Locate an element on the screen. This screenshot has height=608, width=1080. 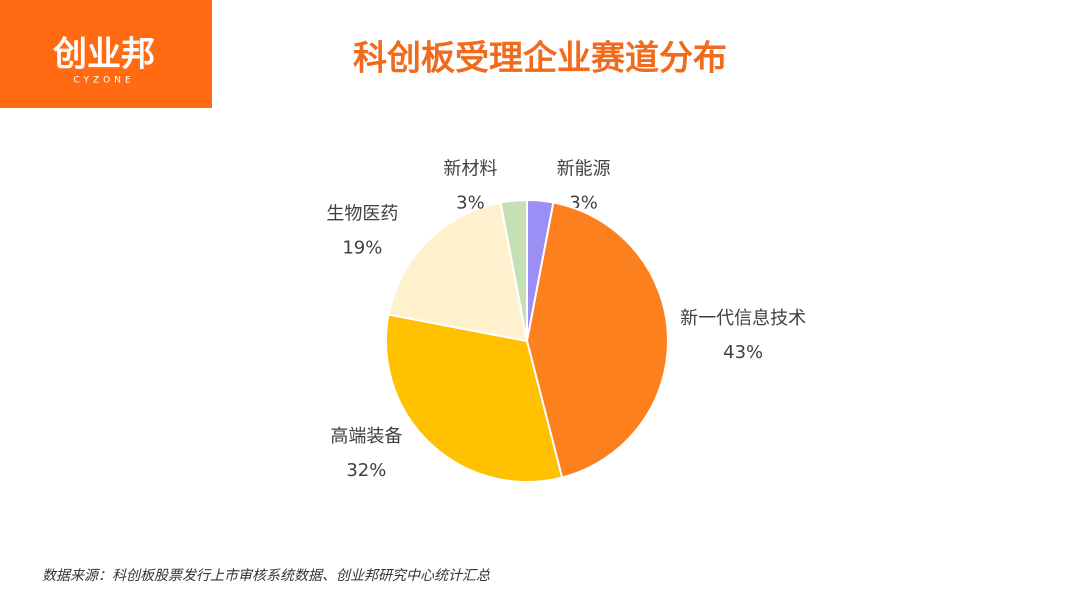
logo-block is located at coordinates (106, 54).